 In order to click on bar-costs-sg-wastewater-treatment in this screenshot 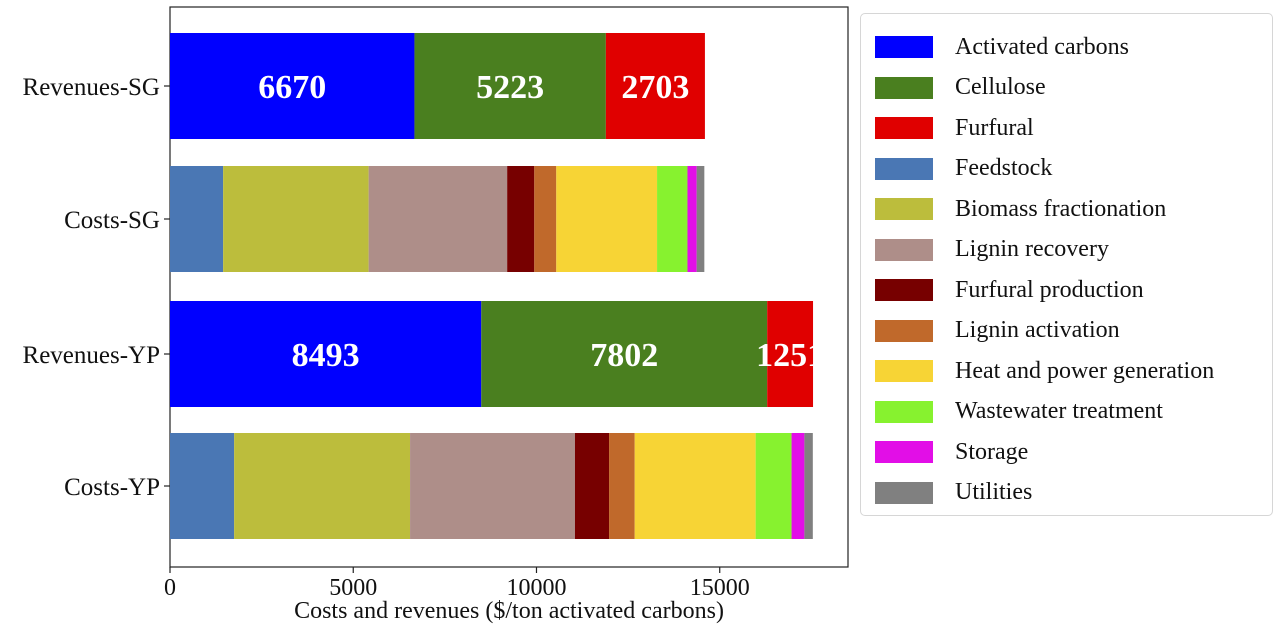, I will do `click(672, 219)`.